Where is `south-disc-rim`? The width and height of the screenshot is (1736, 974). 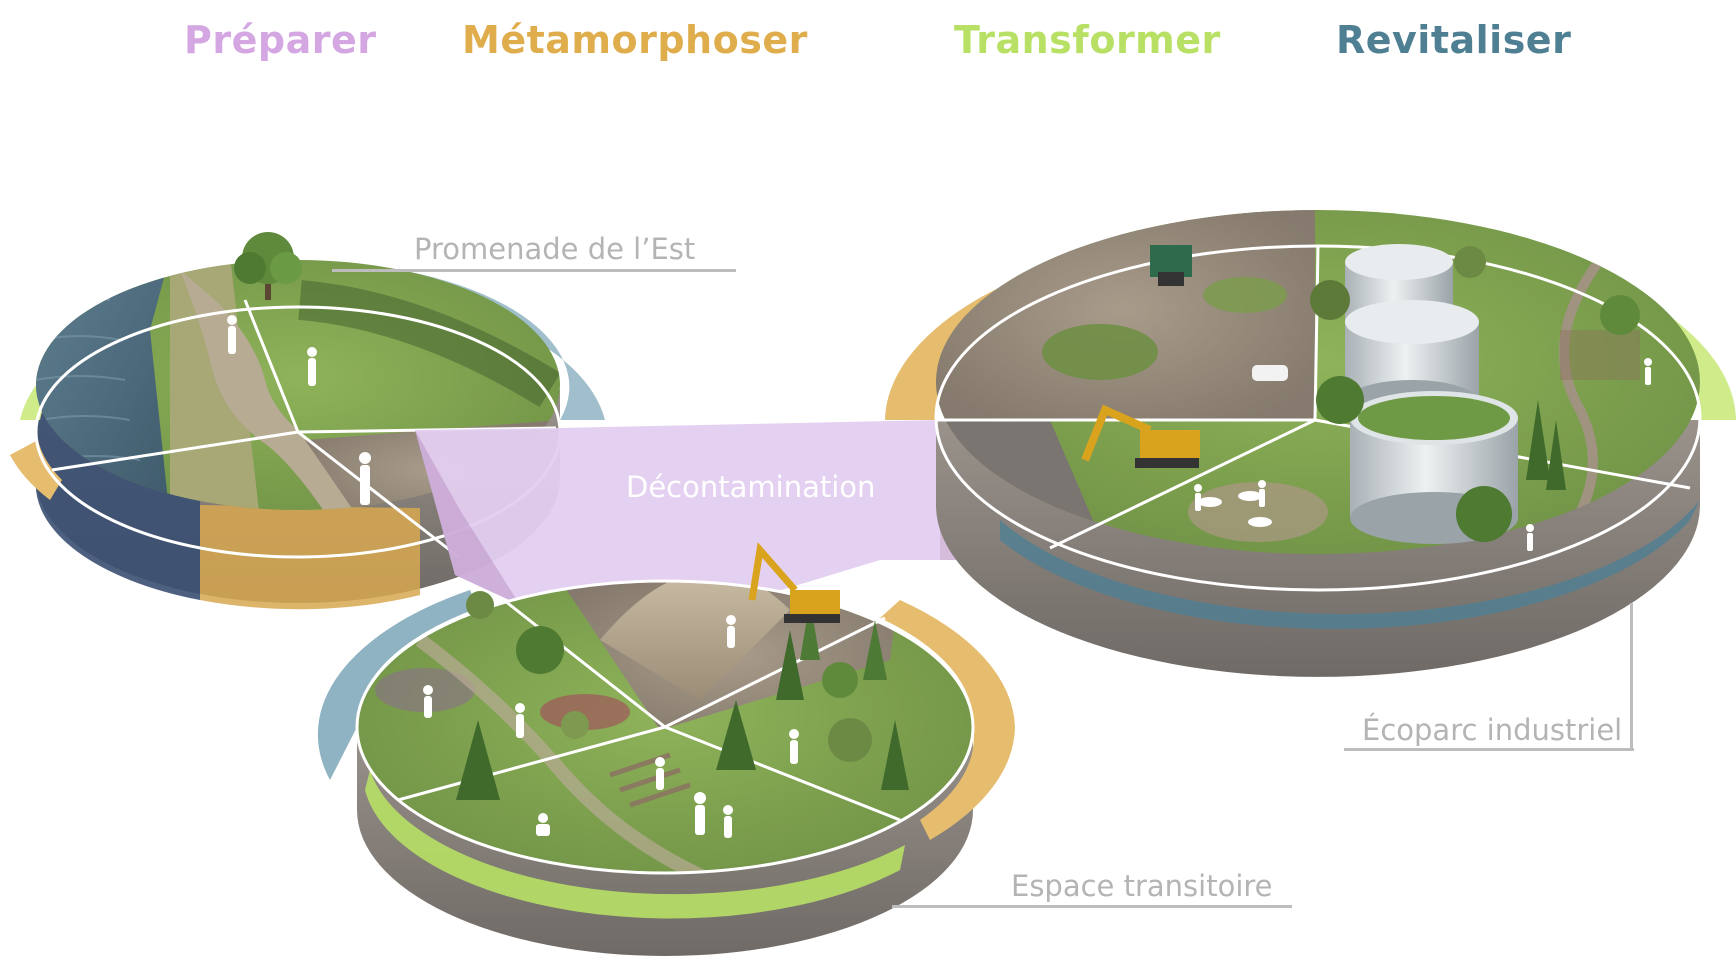 south-disc-rim is located at coordinates (665, 727).